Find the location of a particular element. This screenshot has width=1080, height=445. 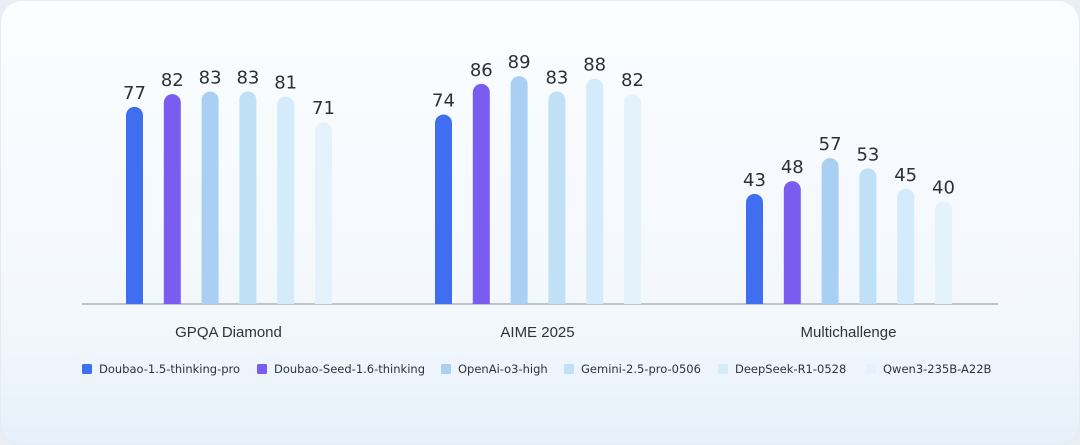

category-label-1: GPQA Diamond is located at coordinates (228, 332).